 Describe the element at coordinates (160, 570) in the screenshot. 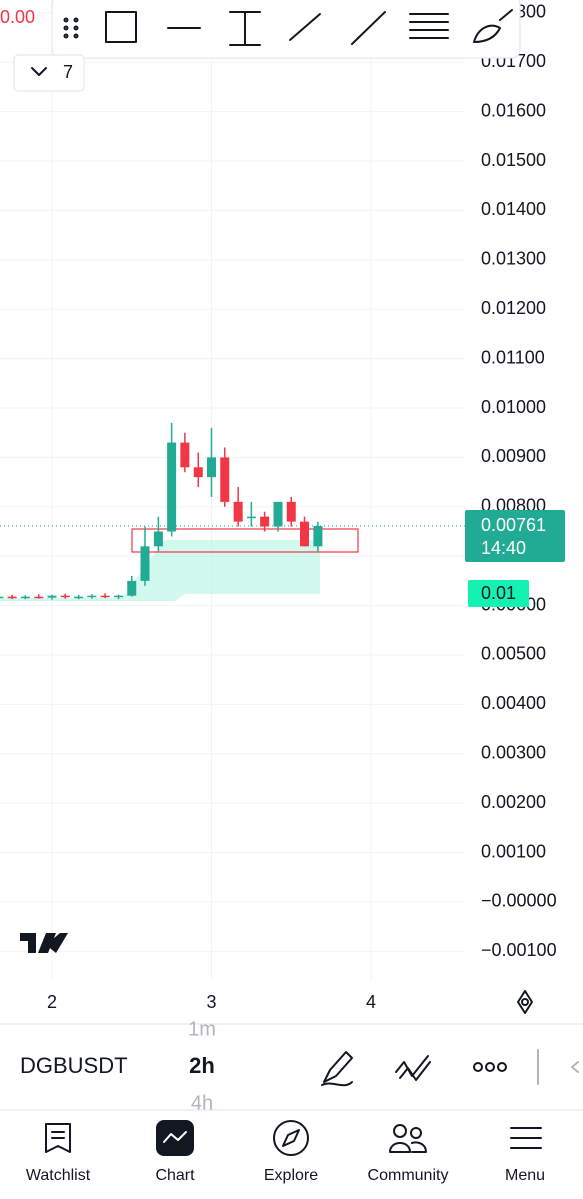

I see `volume-area` at that location.